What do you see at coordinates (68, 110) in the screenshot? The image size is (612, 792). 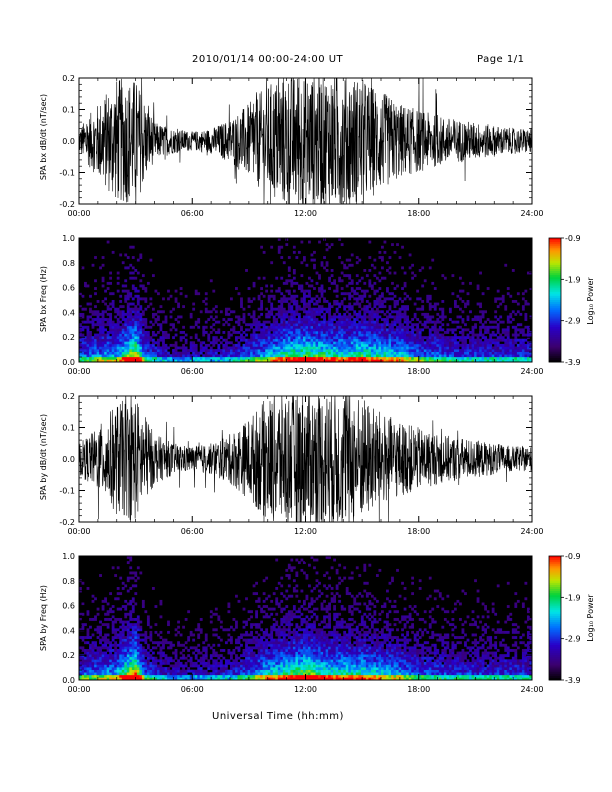 I see `y-tick-label: 0.1` at bounding box center [68, 110].